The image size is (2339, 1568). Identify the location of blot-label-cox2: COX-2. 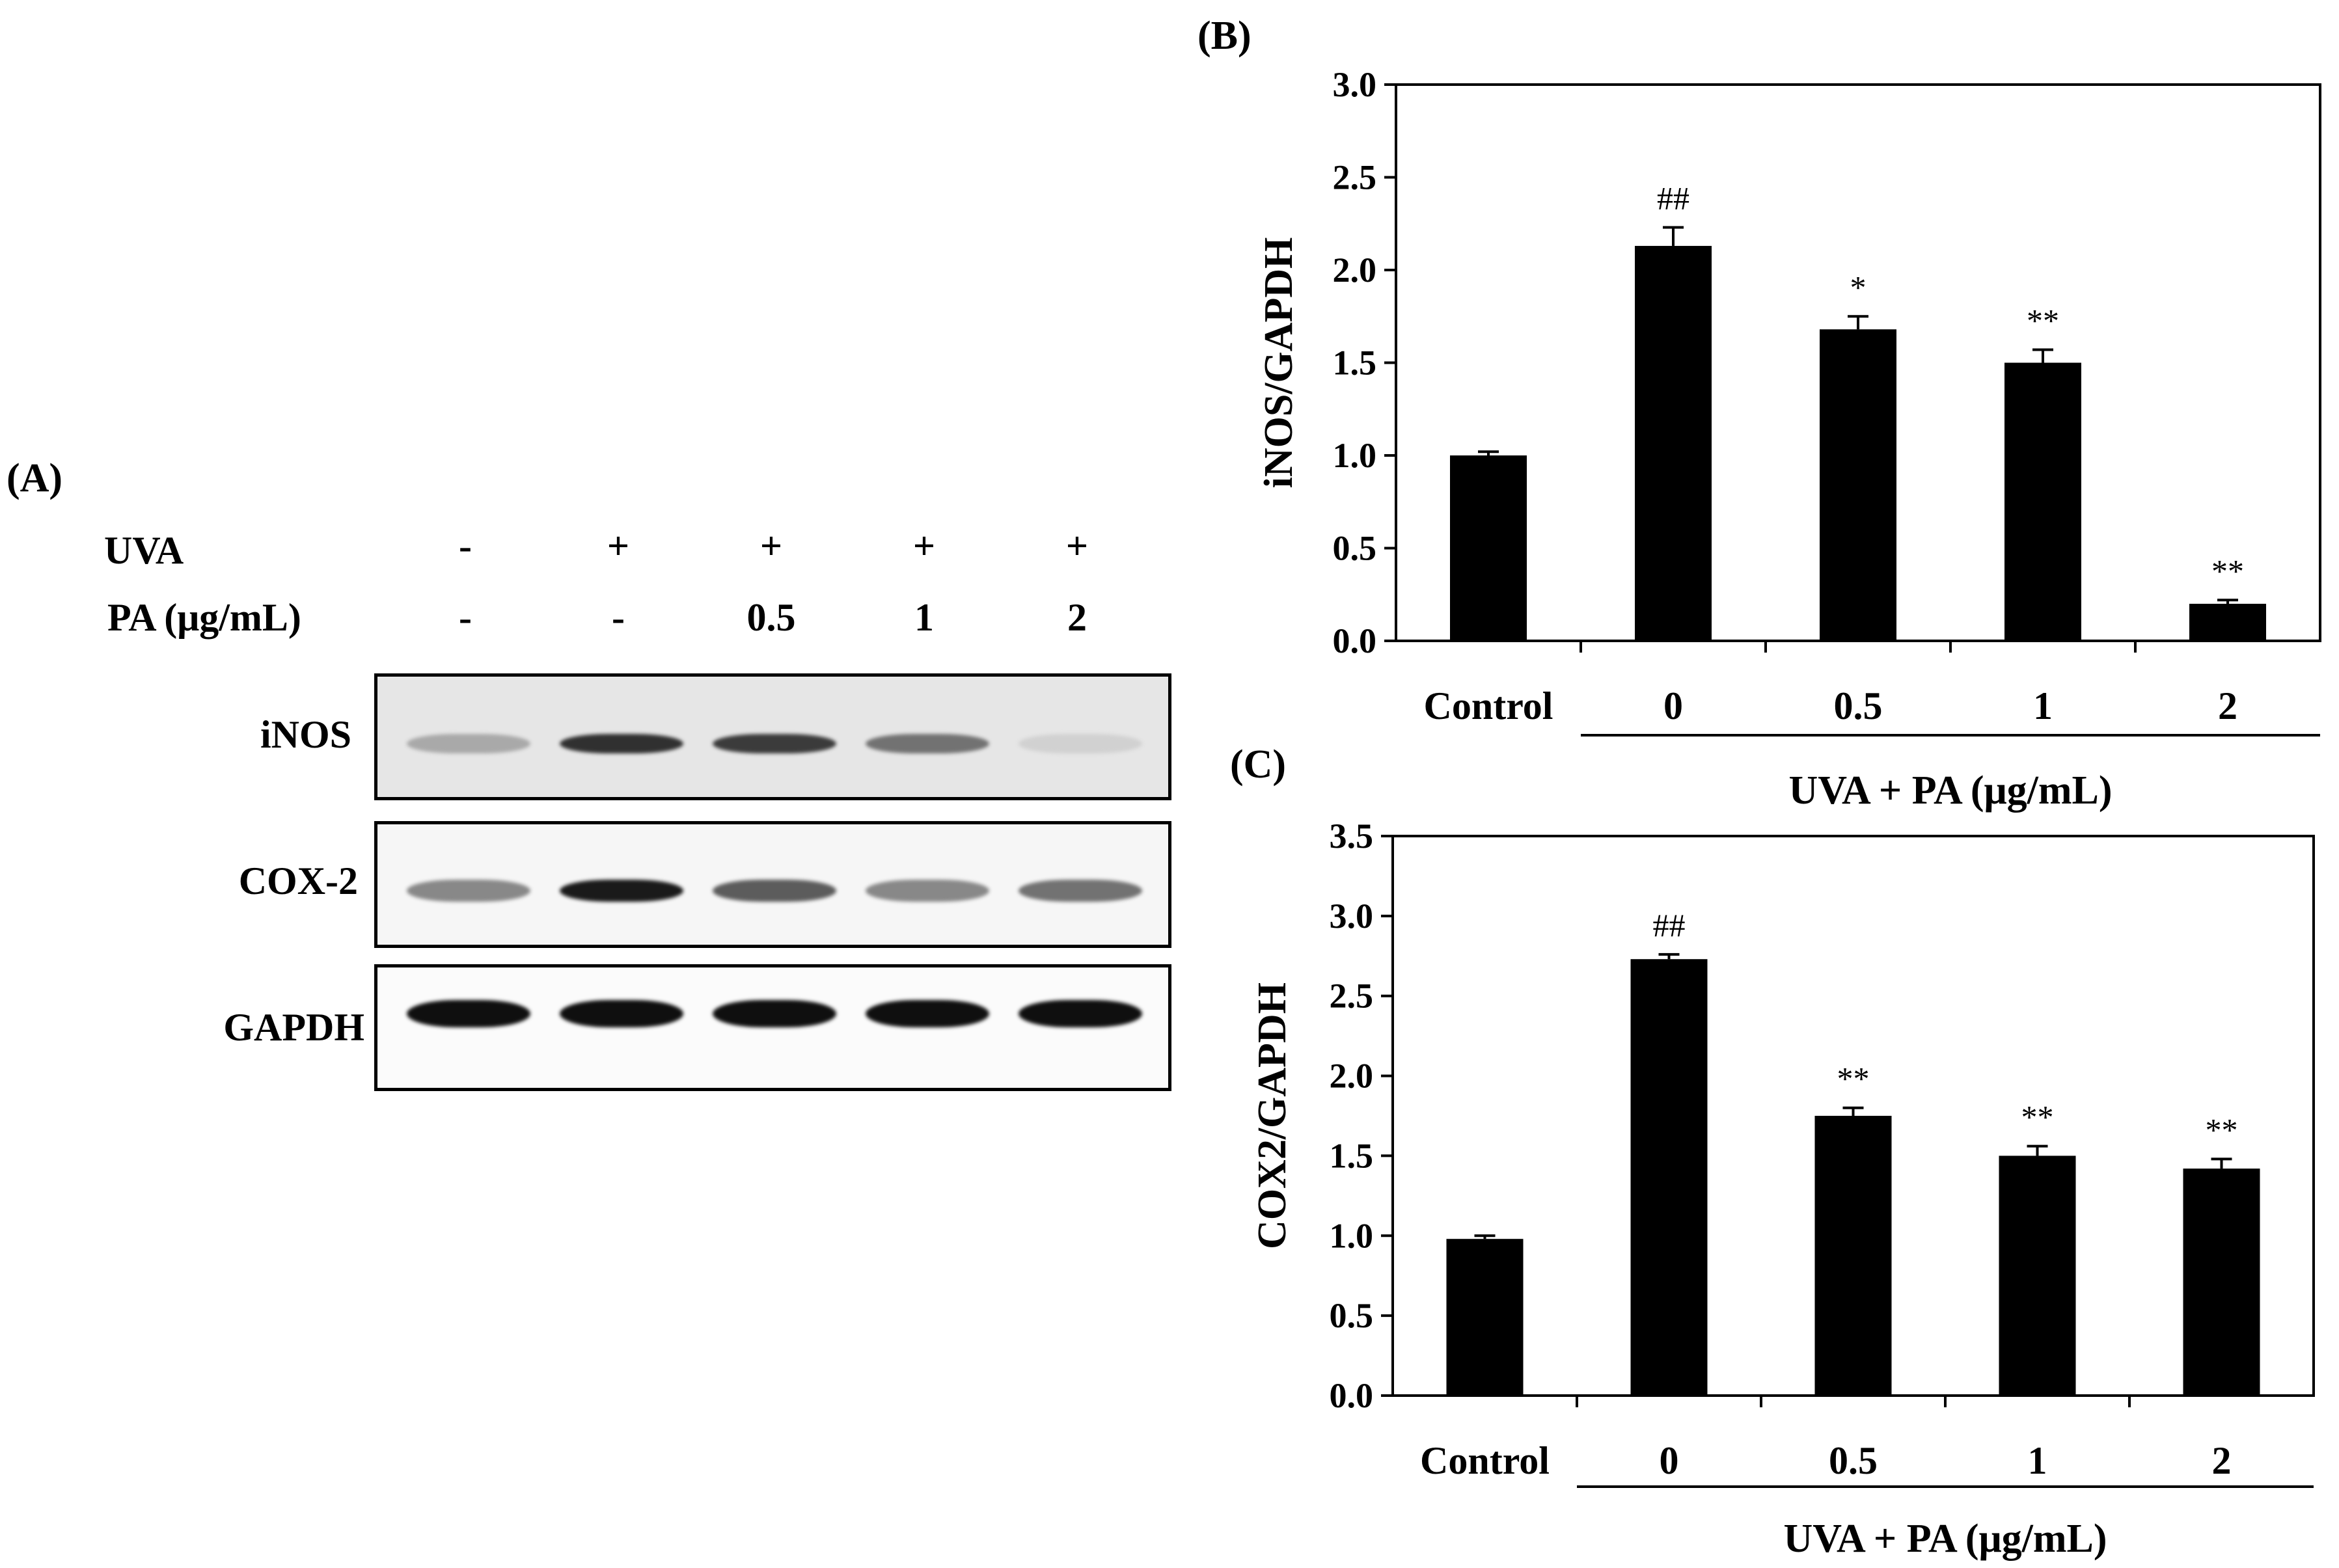
(298, 880).